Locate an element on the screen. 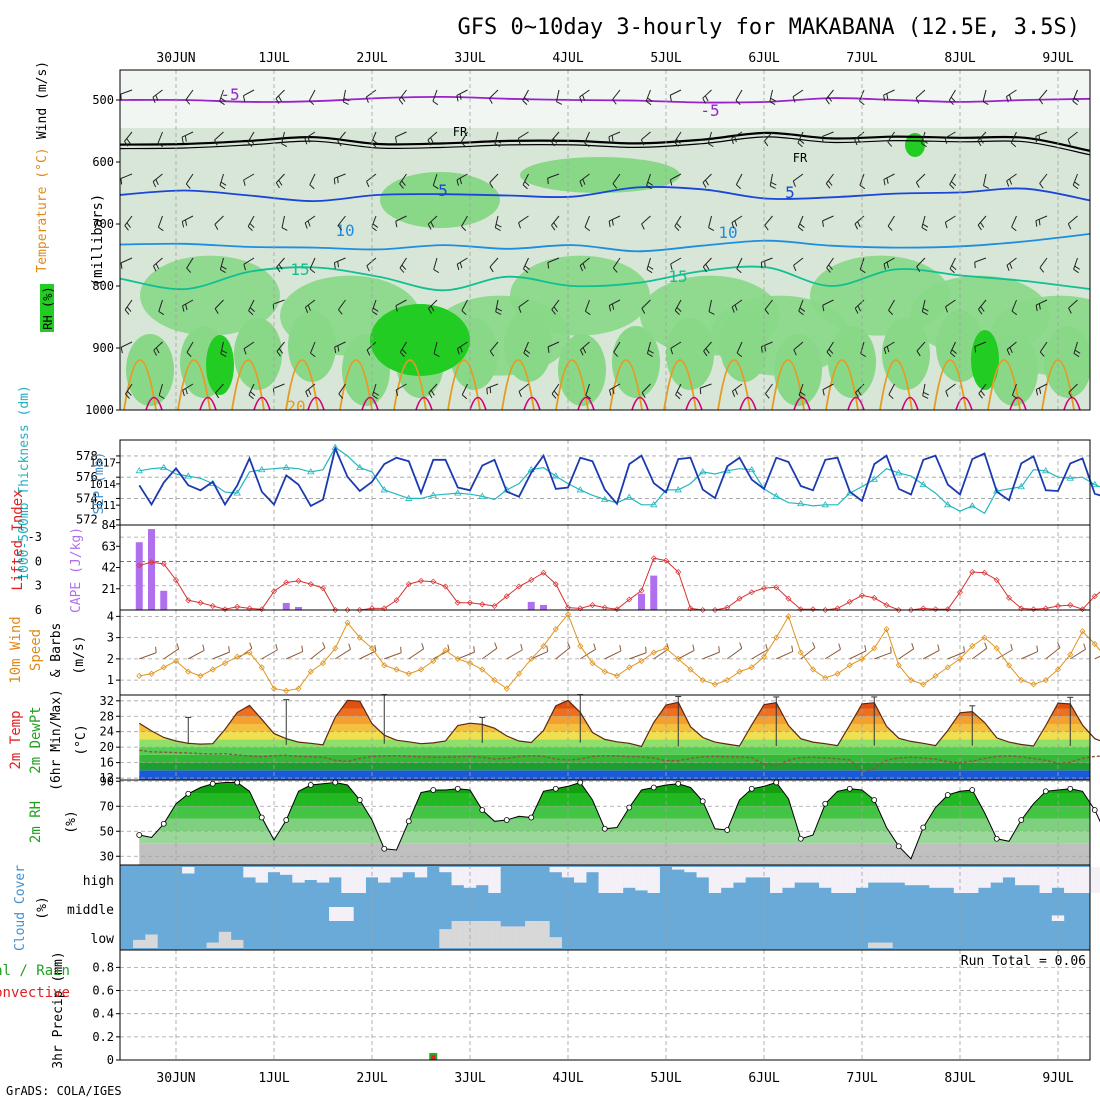  temp-band-base is located at coordinates (614, 777).